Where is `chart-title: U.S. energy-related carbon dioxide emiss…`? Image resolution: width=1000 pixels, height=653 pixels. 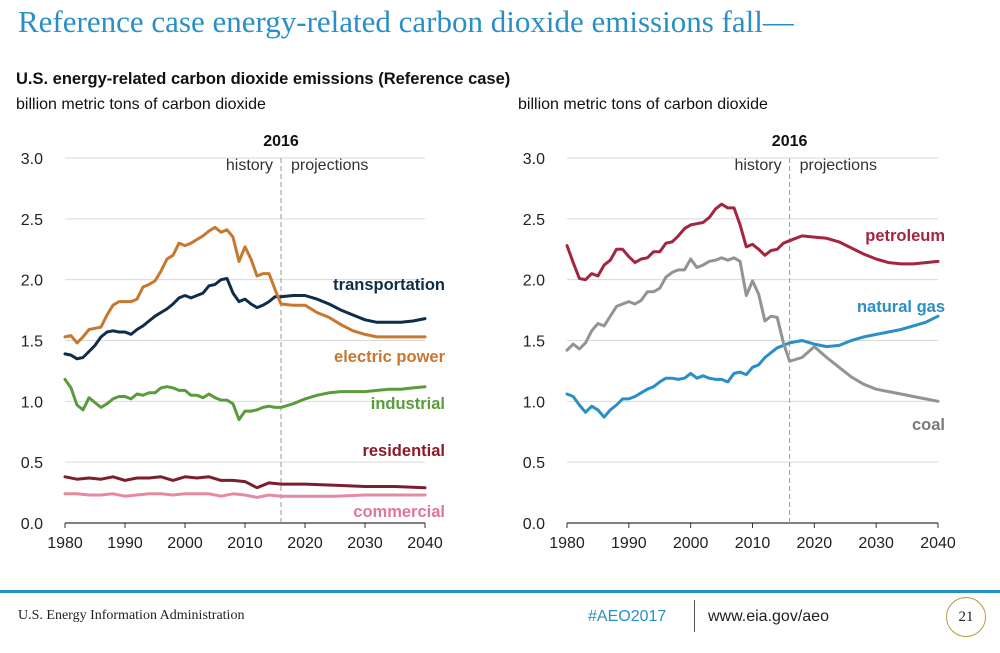 chart-title: U.S. energy-related carbon dioxide emiss… is located at coordinates (263, 79).